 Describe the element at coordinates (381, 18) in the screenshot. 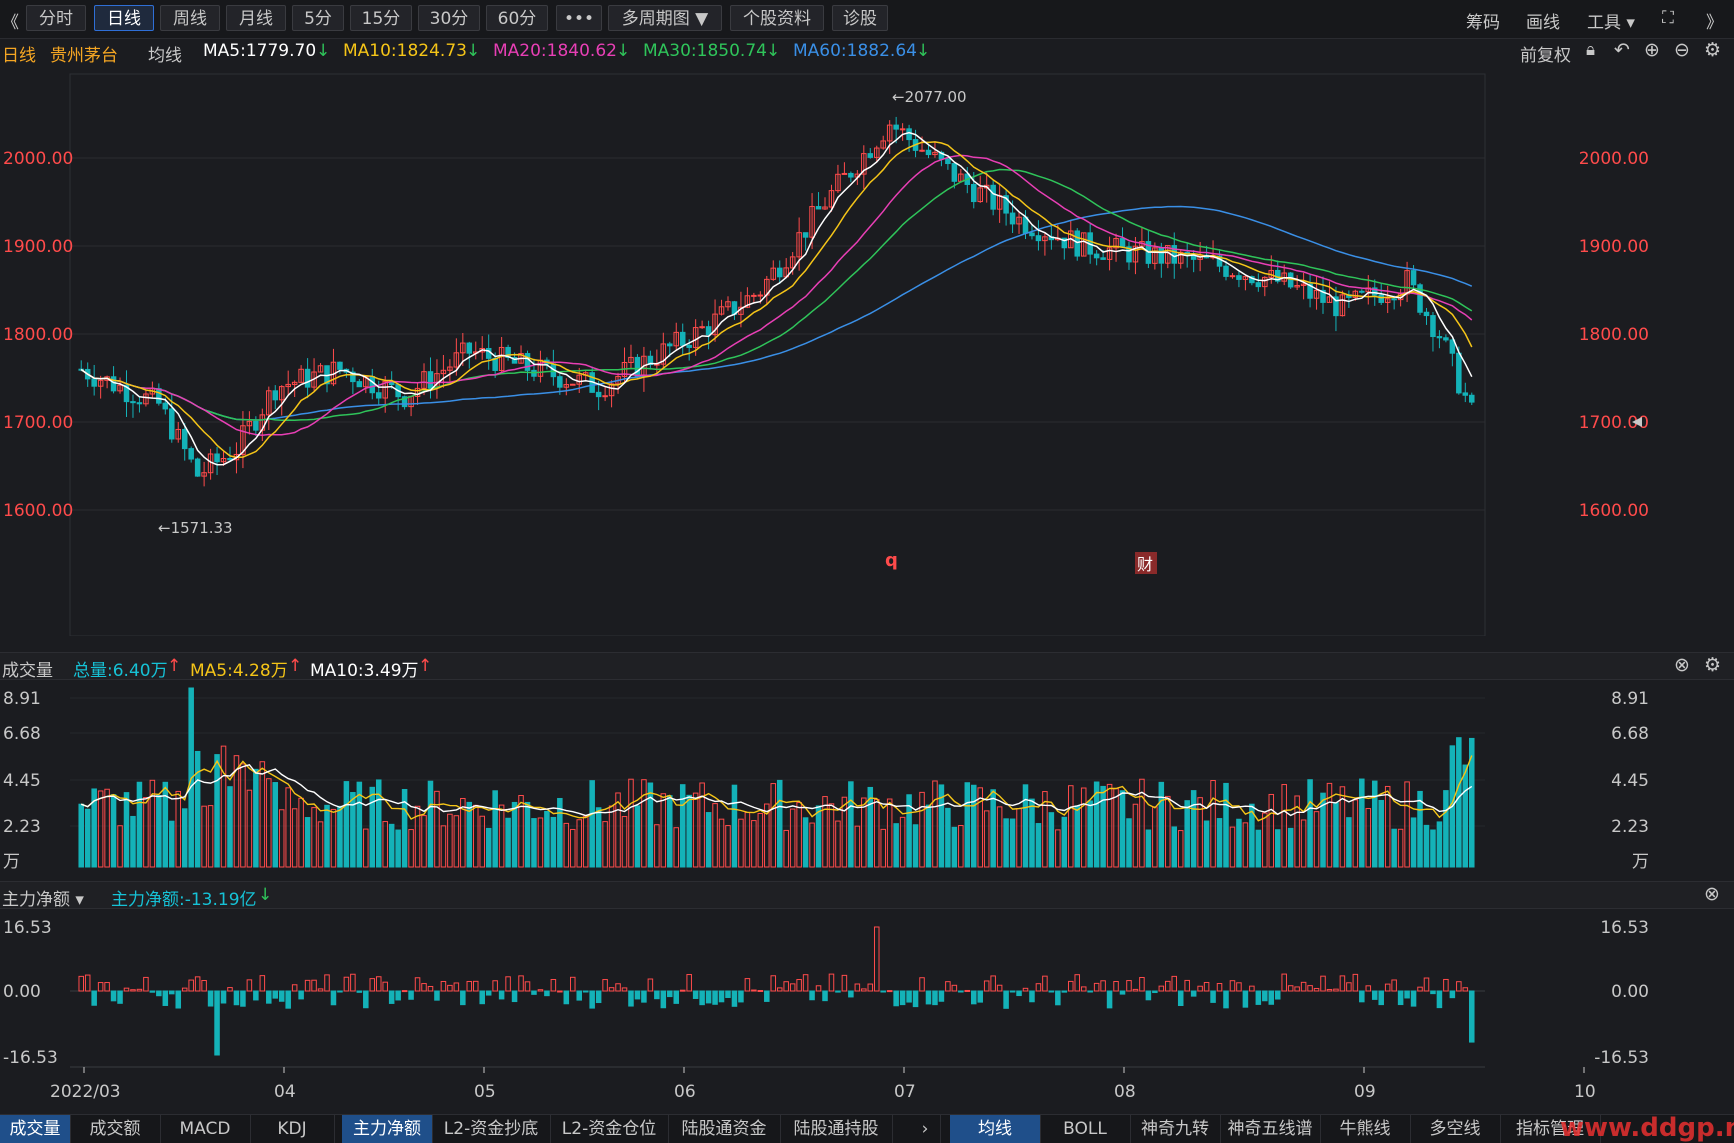

I see `period-tab-5: 15分` at that location.